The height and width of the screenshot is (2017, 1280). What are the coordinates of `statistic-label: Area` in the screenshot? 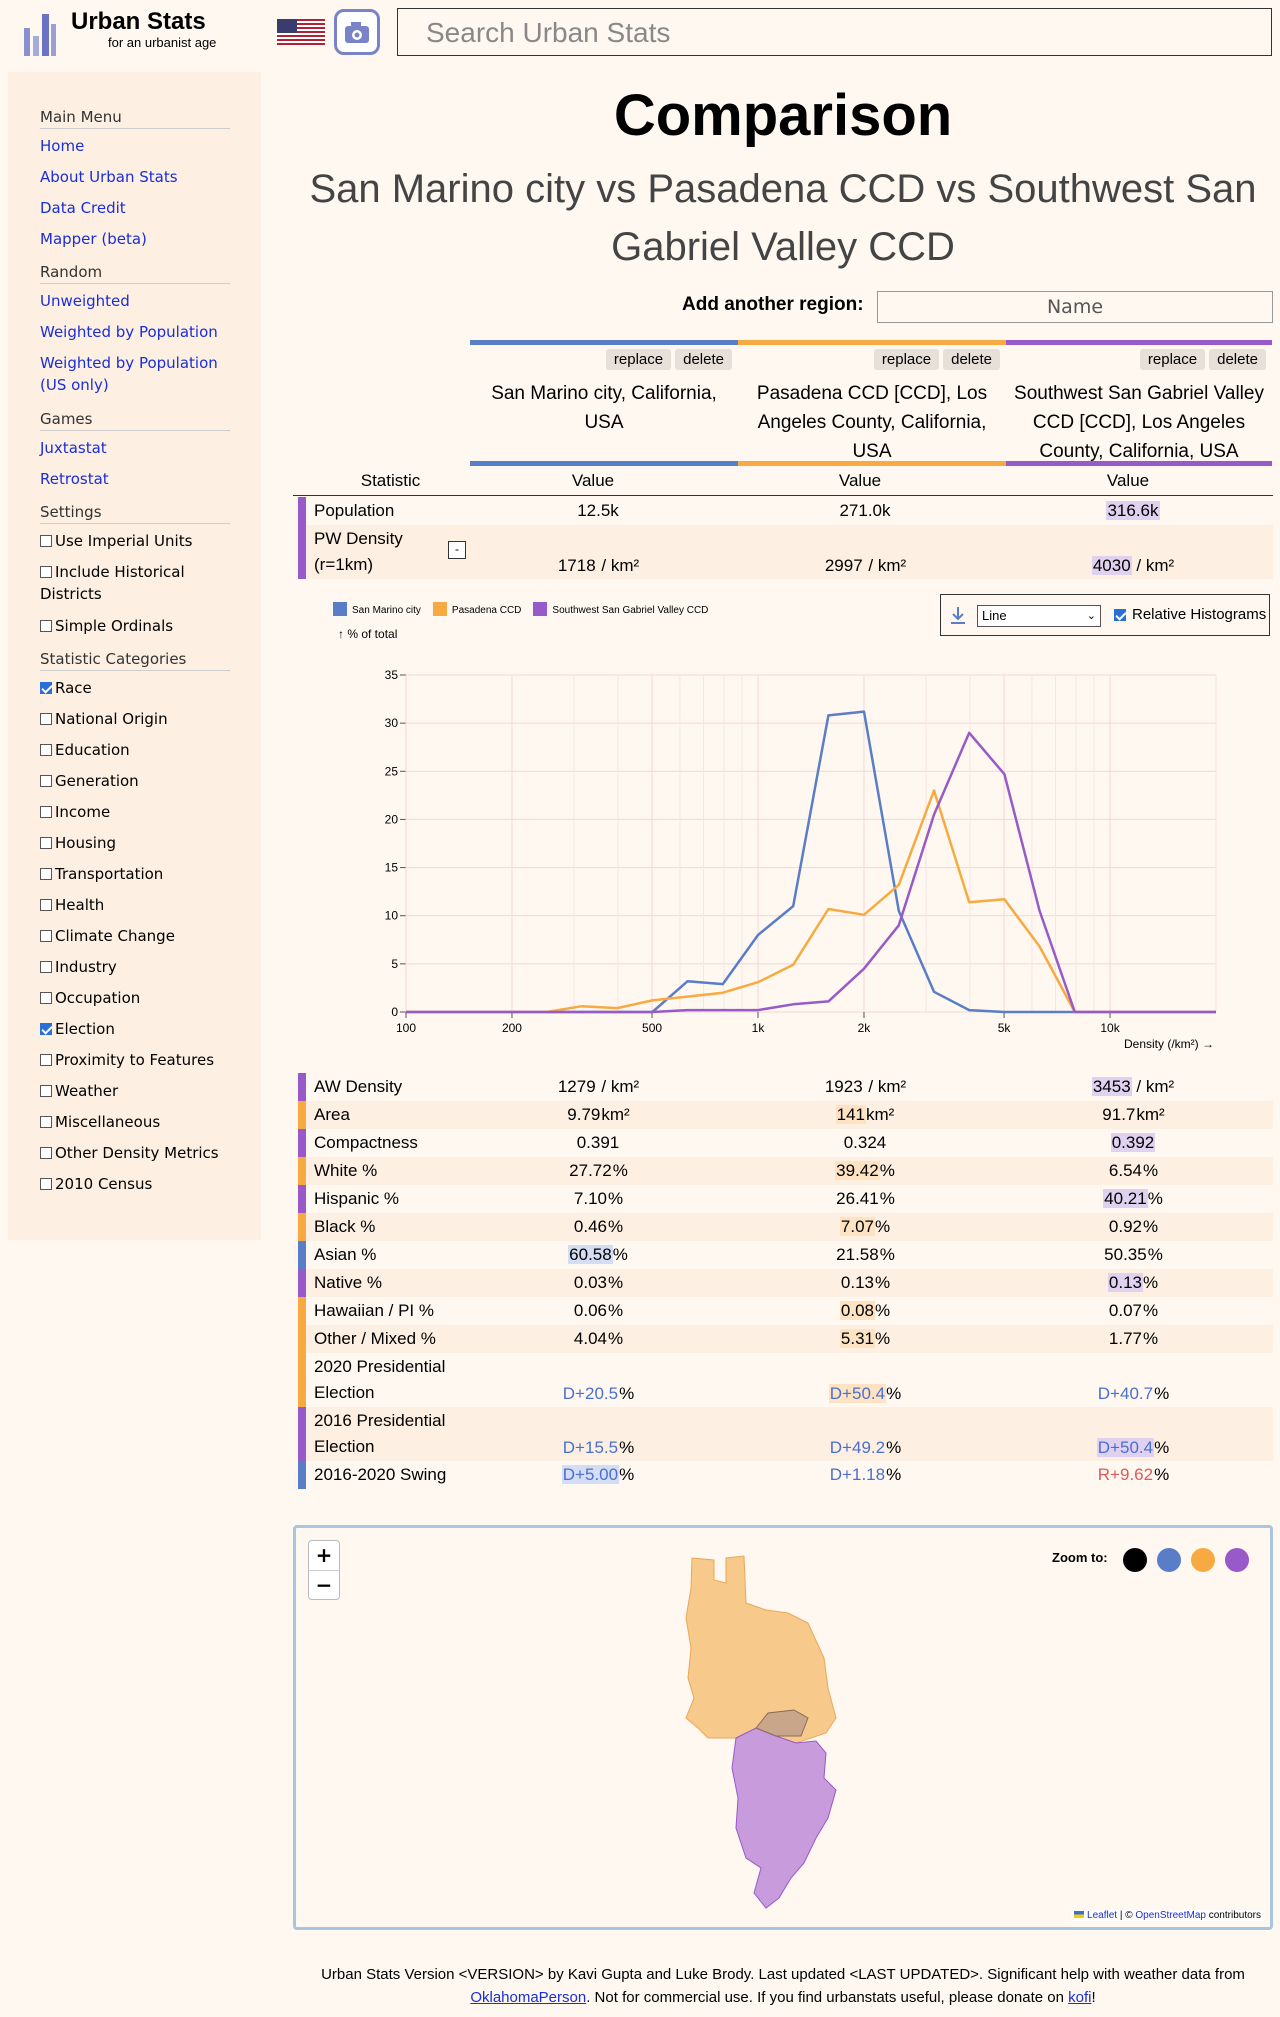 It's located at (332, 1114).